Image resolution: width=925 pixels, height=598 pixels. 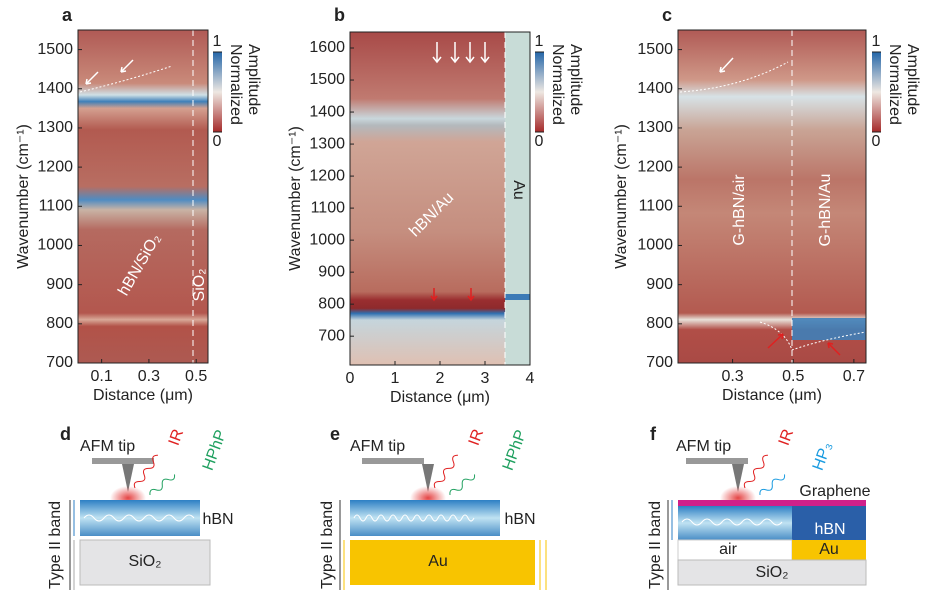 What do you see at coordinates (667, 15) in the screenshot?
I see `panel-letter: c` at bounding box center [667, 15].